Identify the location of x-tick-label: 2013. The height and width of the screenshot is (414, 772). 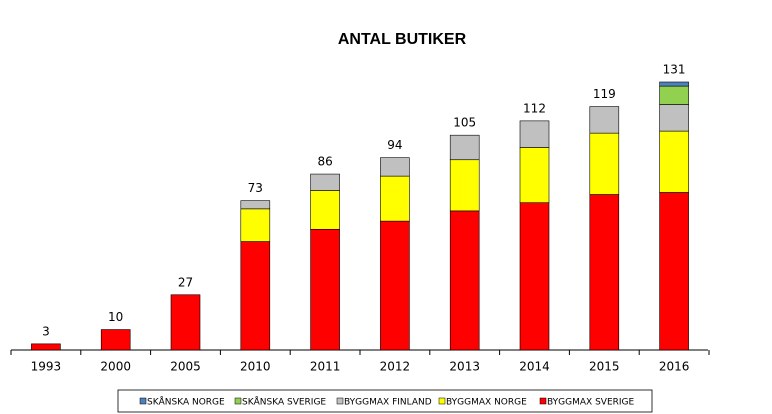
(464, 367).